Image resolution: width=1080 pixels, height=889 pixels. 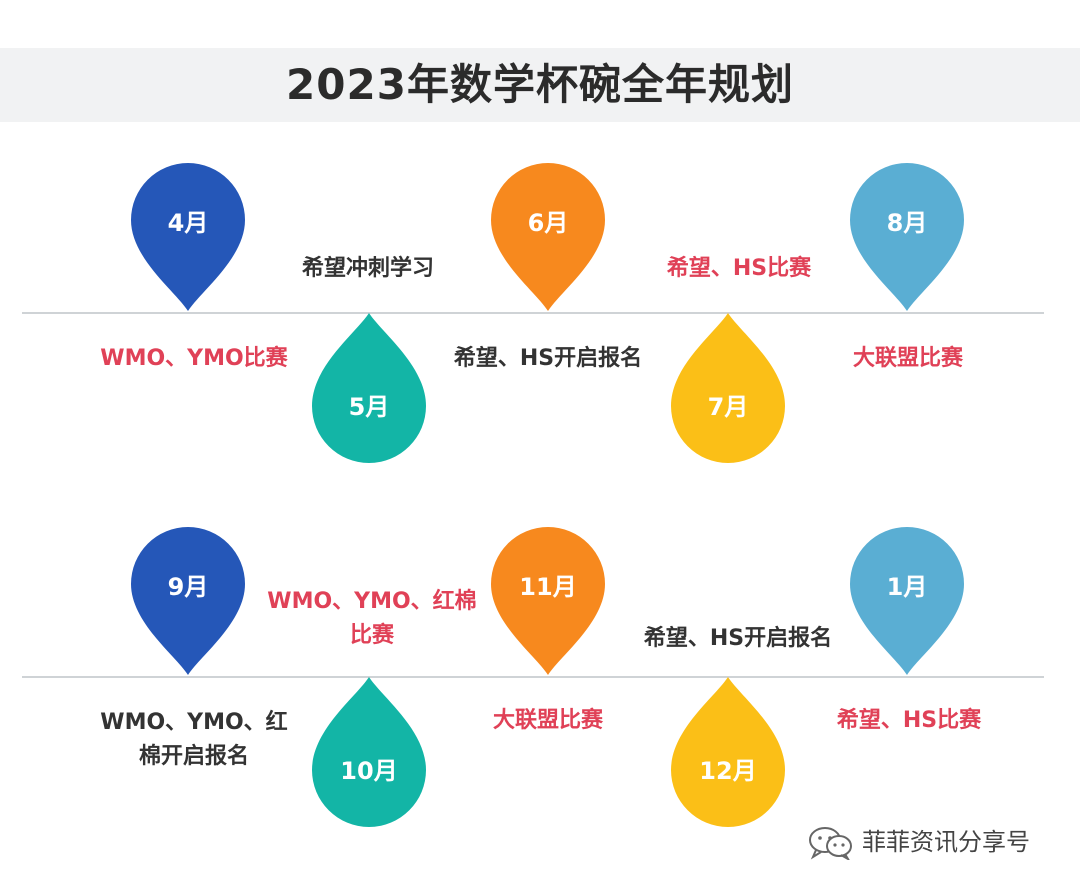 What do you see at coordinates (907, 223) in the screenshot?
I see `month-label: 8月` at bounding box center [907, 223].